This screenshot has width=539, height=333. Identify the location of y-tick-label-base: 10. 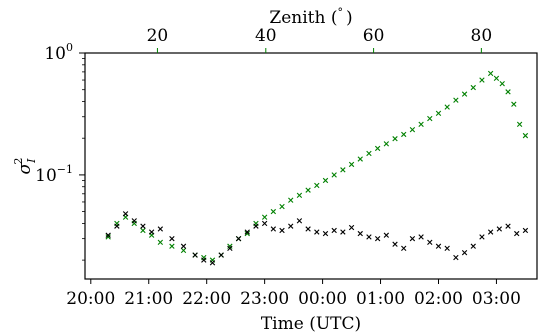
(55, 54).